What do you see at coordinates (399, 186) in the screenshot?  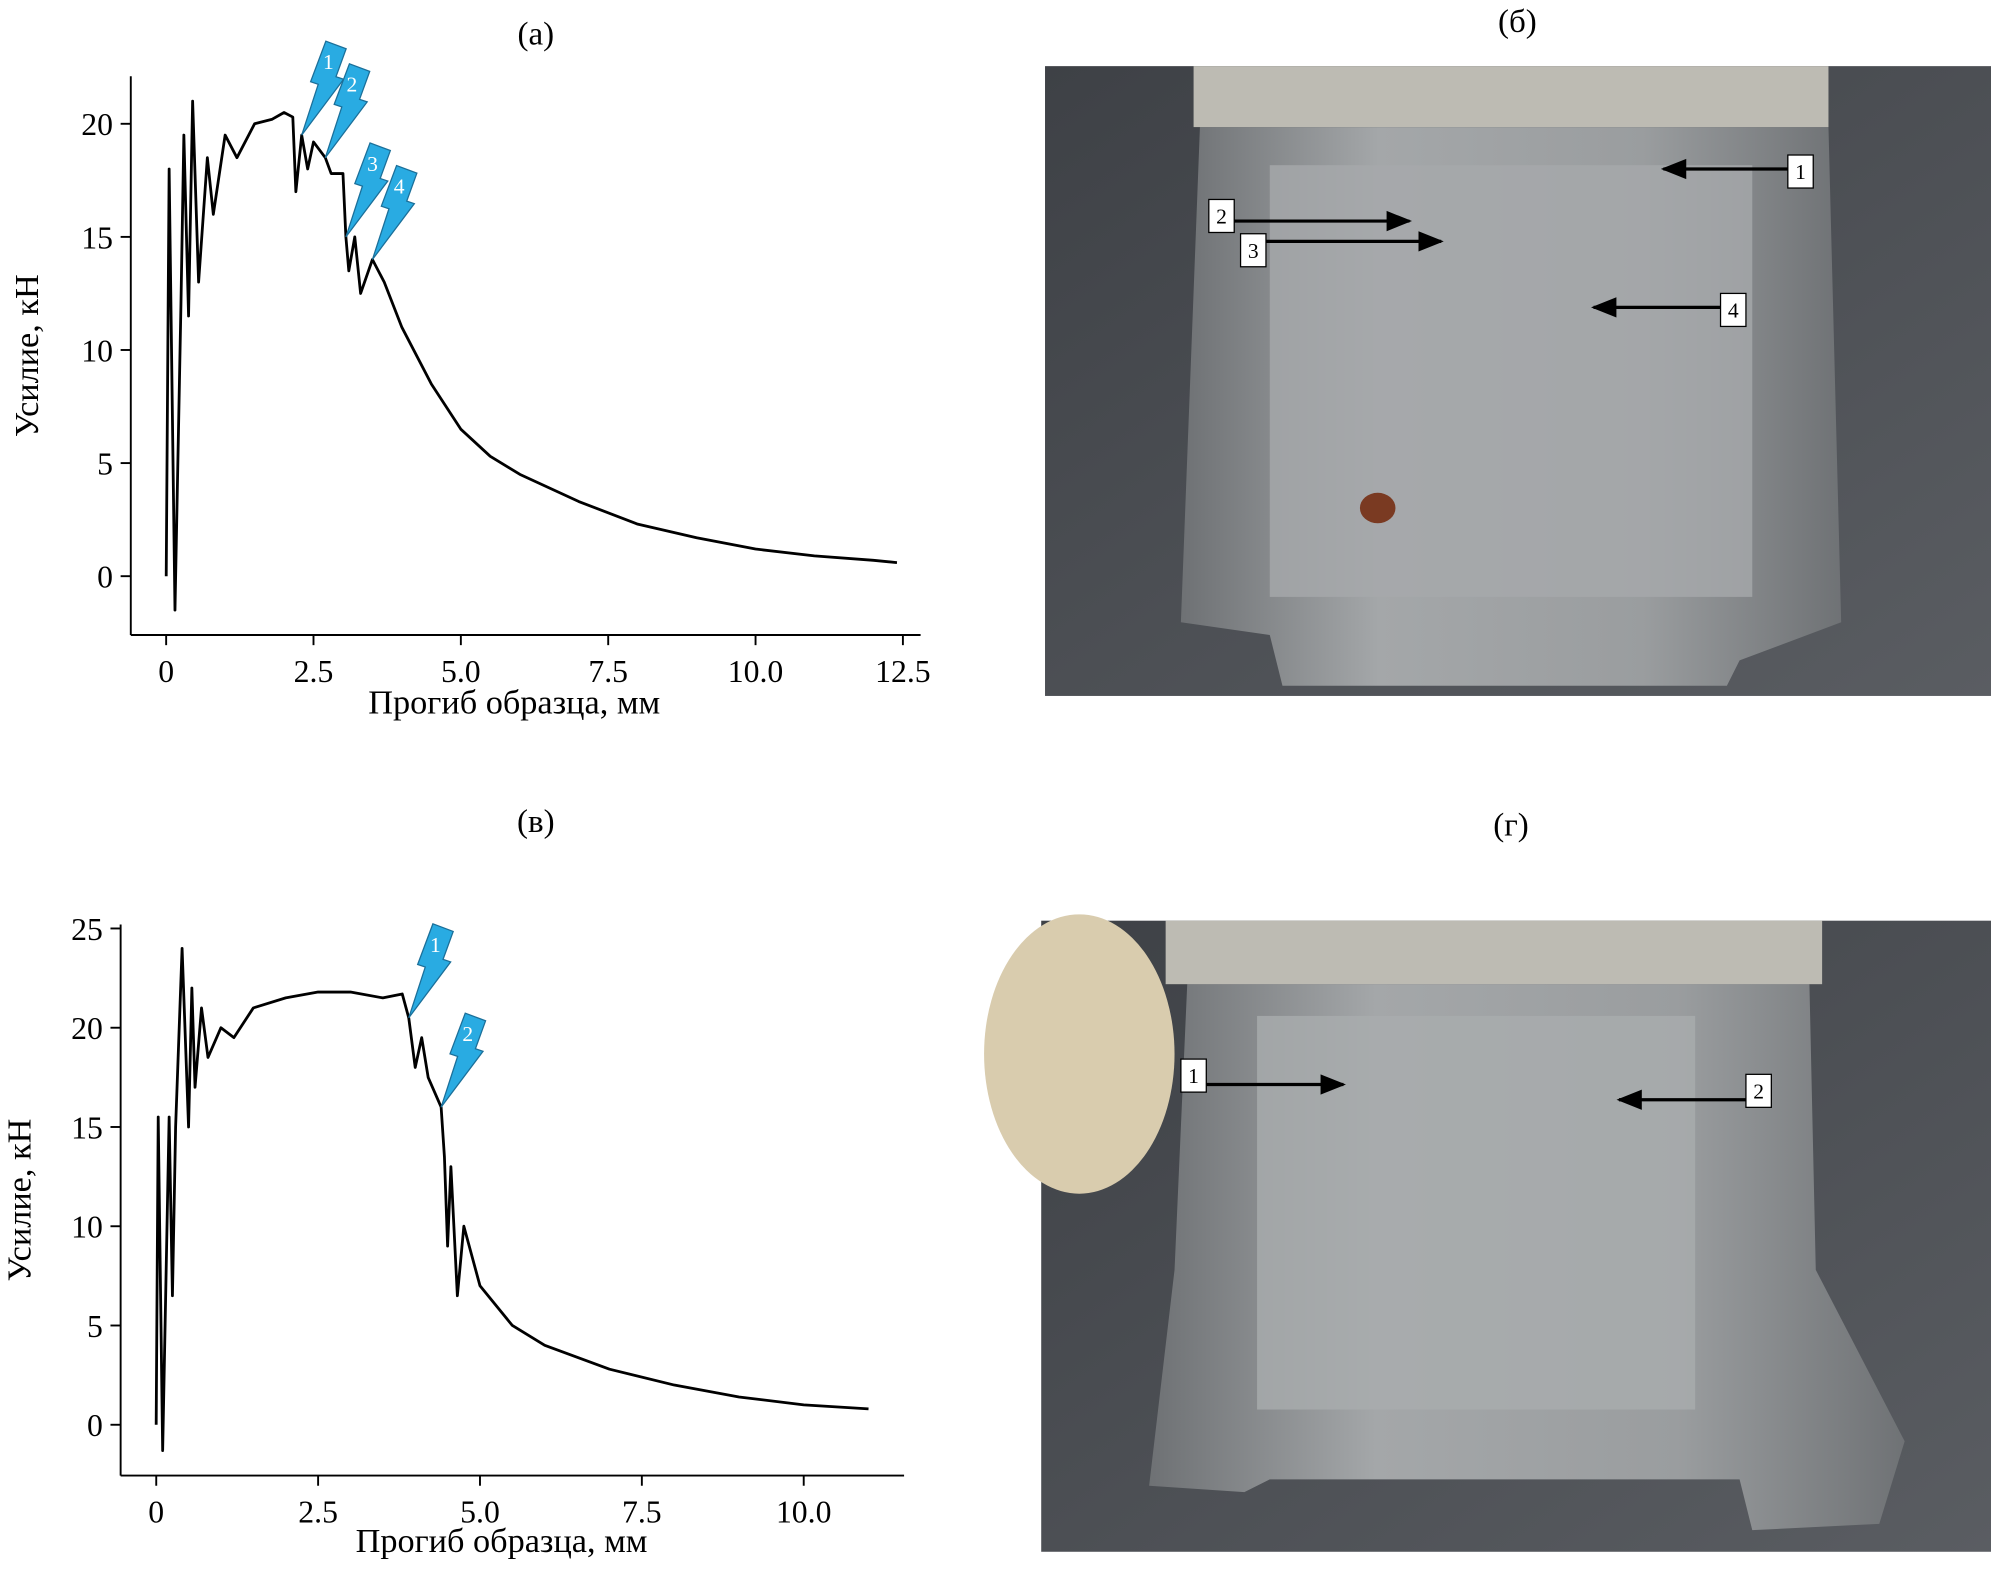 I see `annotation-label: 4` at bounding box center [399, 186].